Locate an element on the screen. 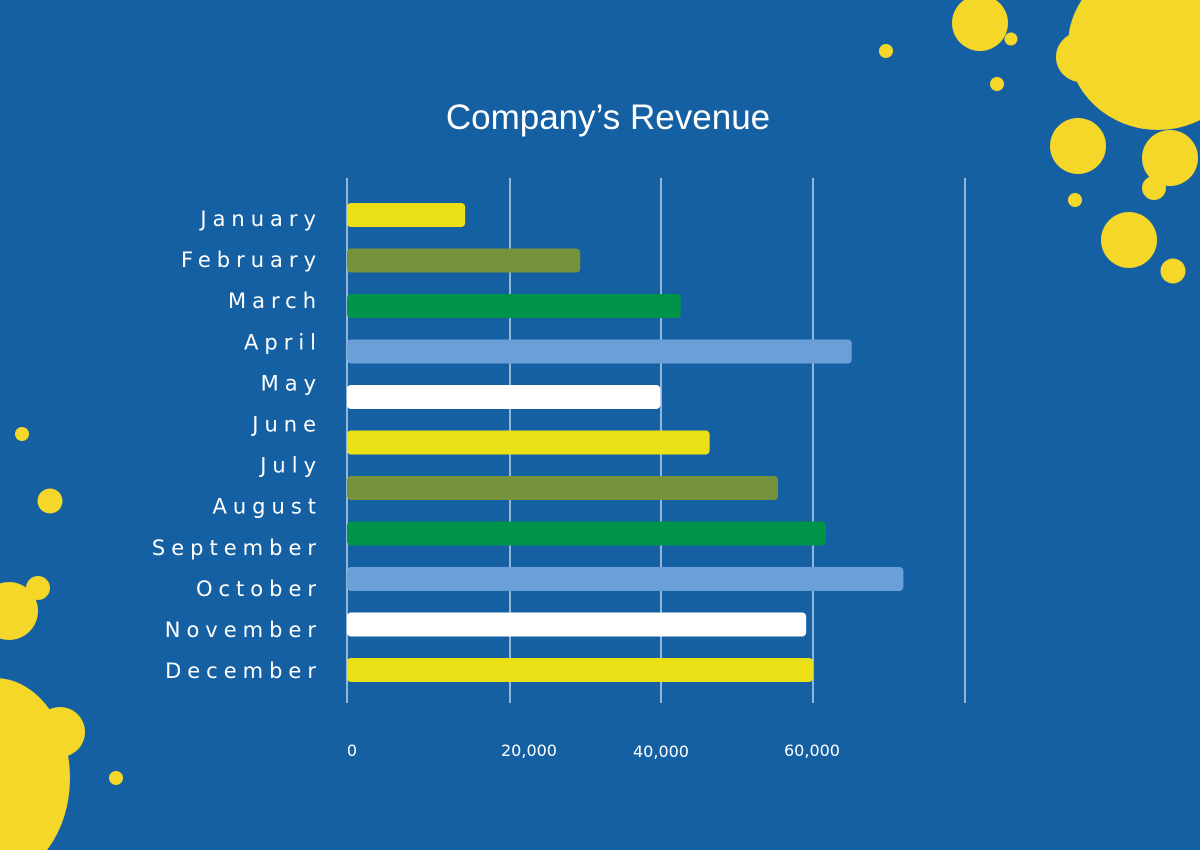  bar-november is located at coordinates (577, 624).